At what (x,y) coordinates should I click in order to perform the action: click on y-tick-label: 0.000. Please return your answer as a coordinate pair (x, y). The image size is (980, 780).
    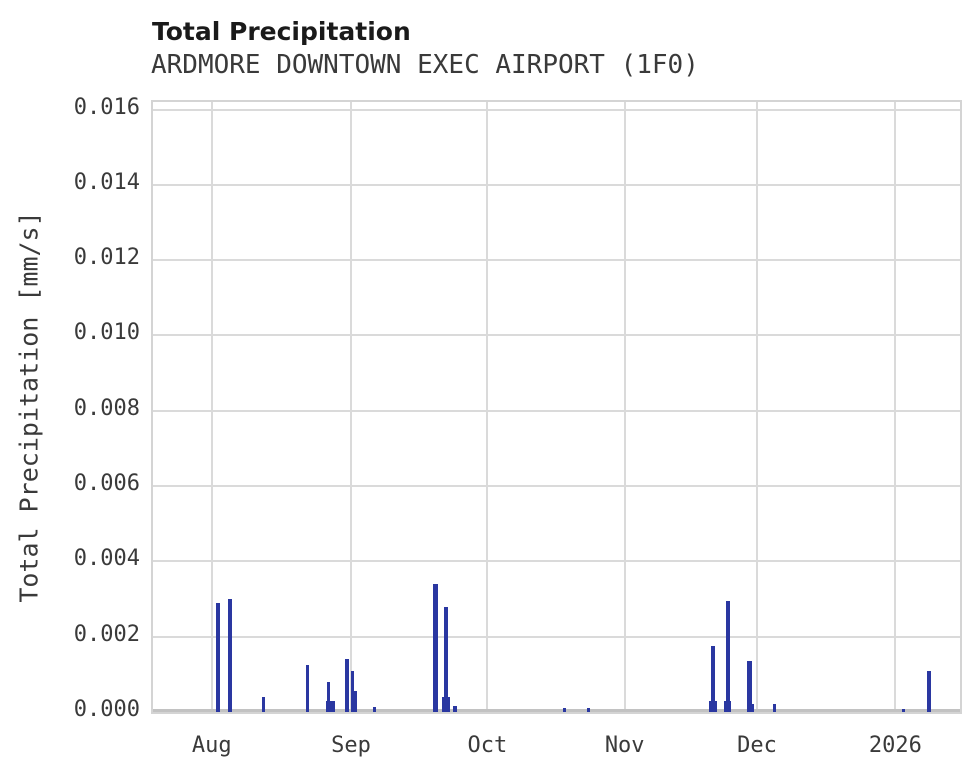
    Looking at the image, I should click on (106, 709).